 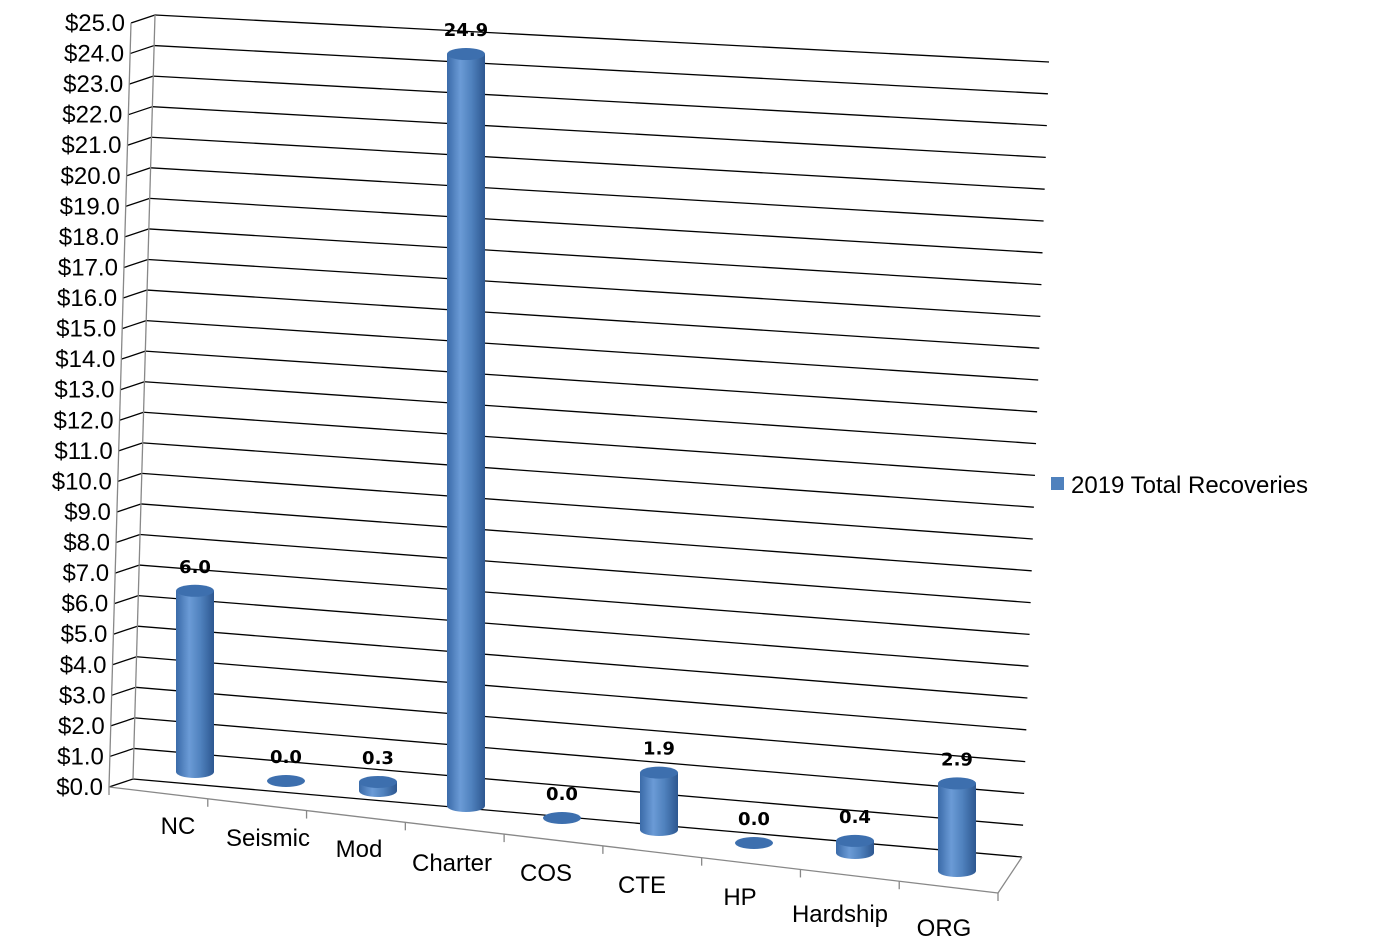 What do you see at coordinates (79, 787) in the screenshot?
I see `y-tick-label: $0.0` at bounding box center [79, 787].